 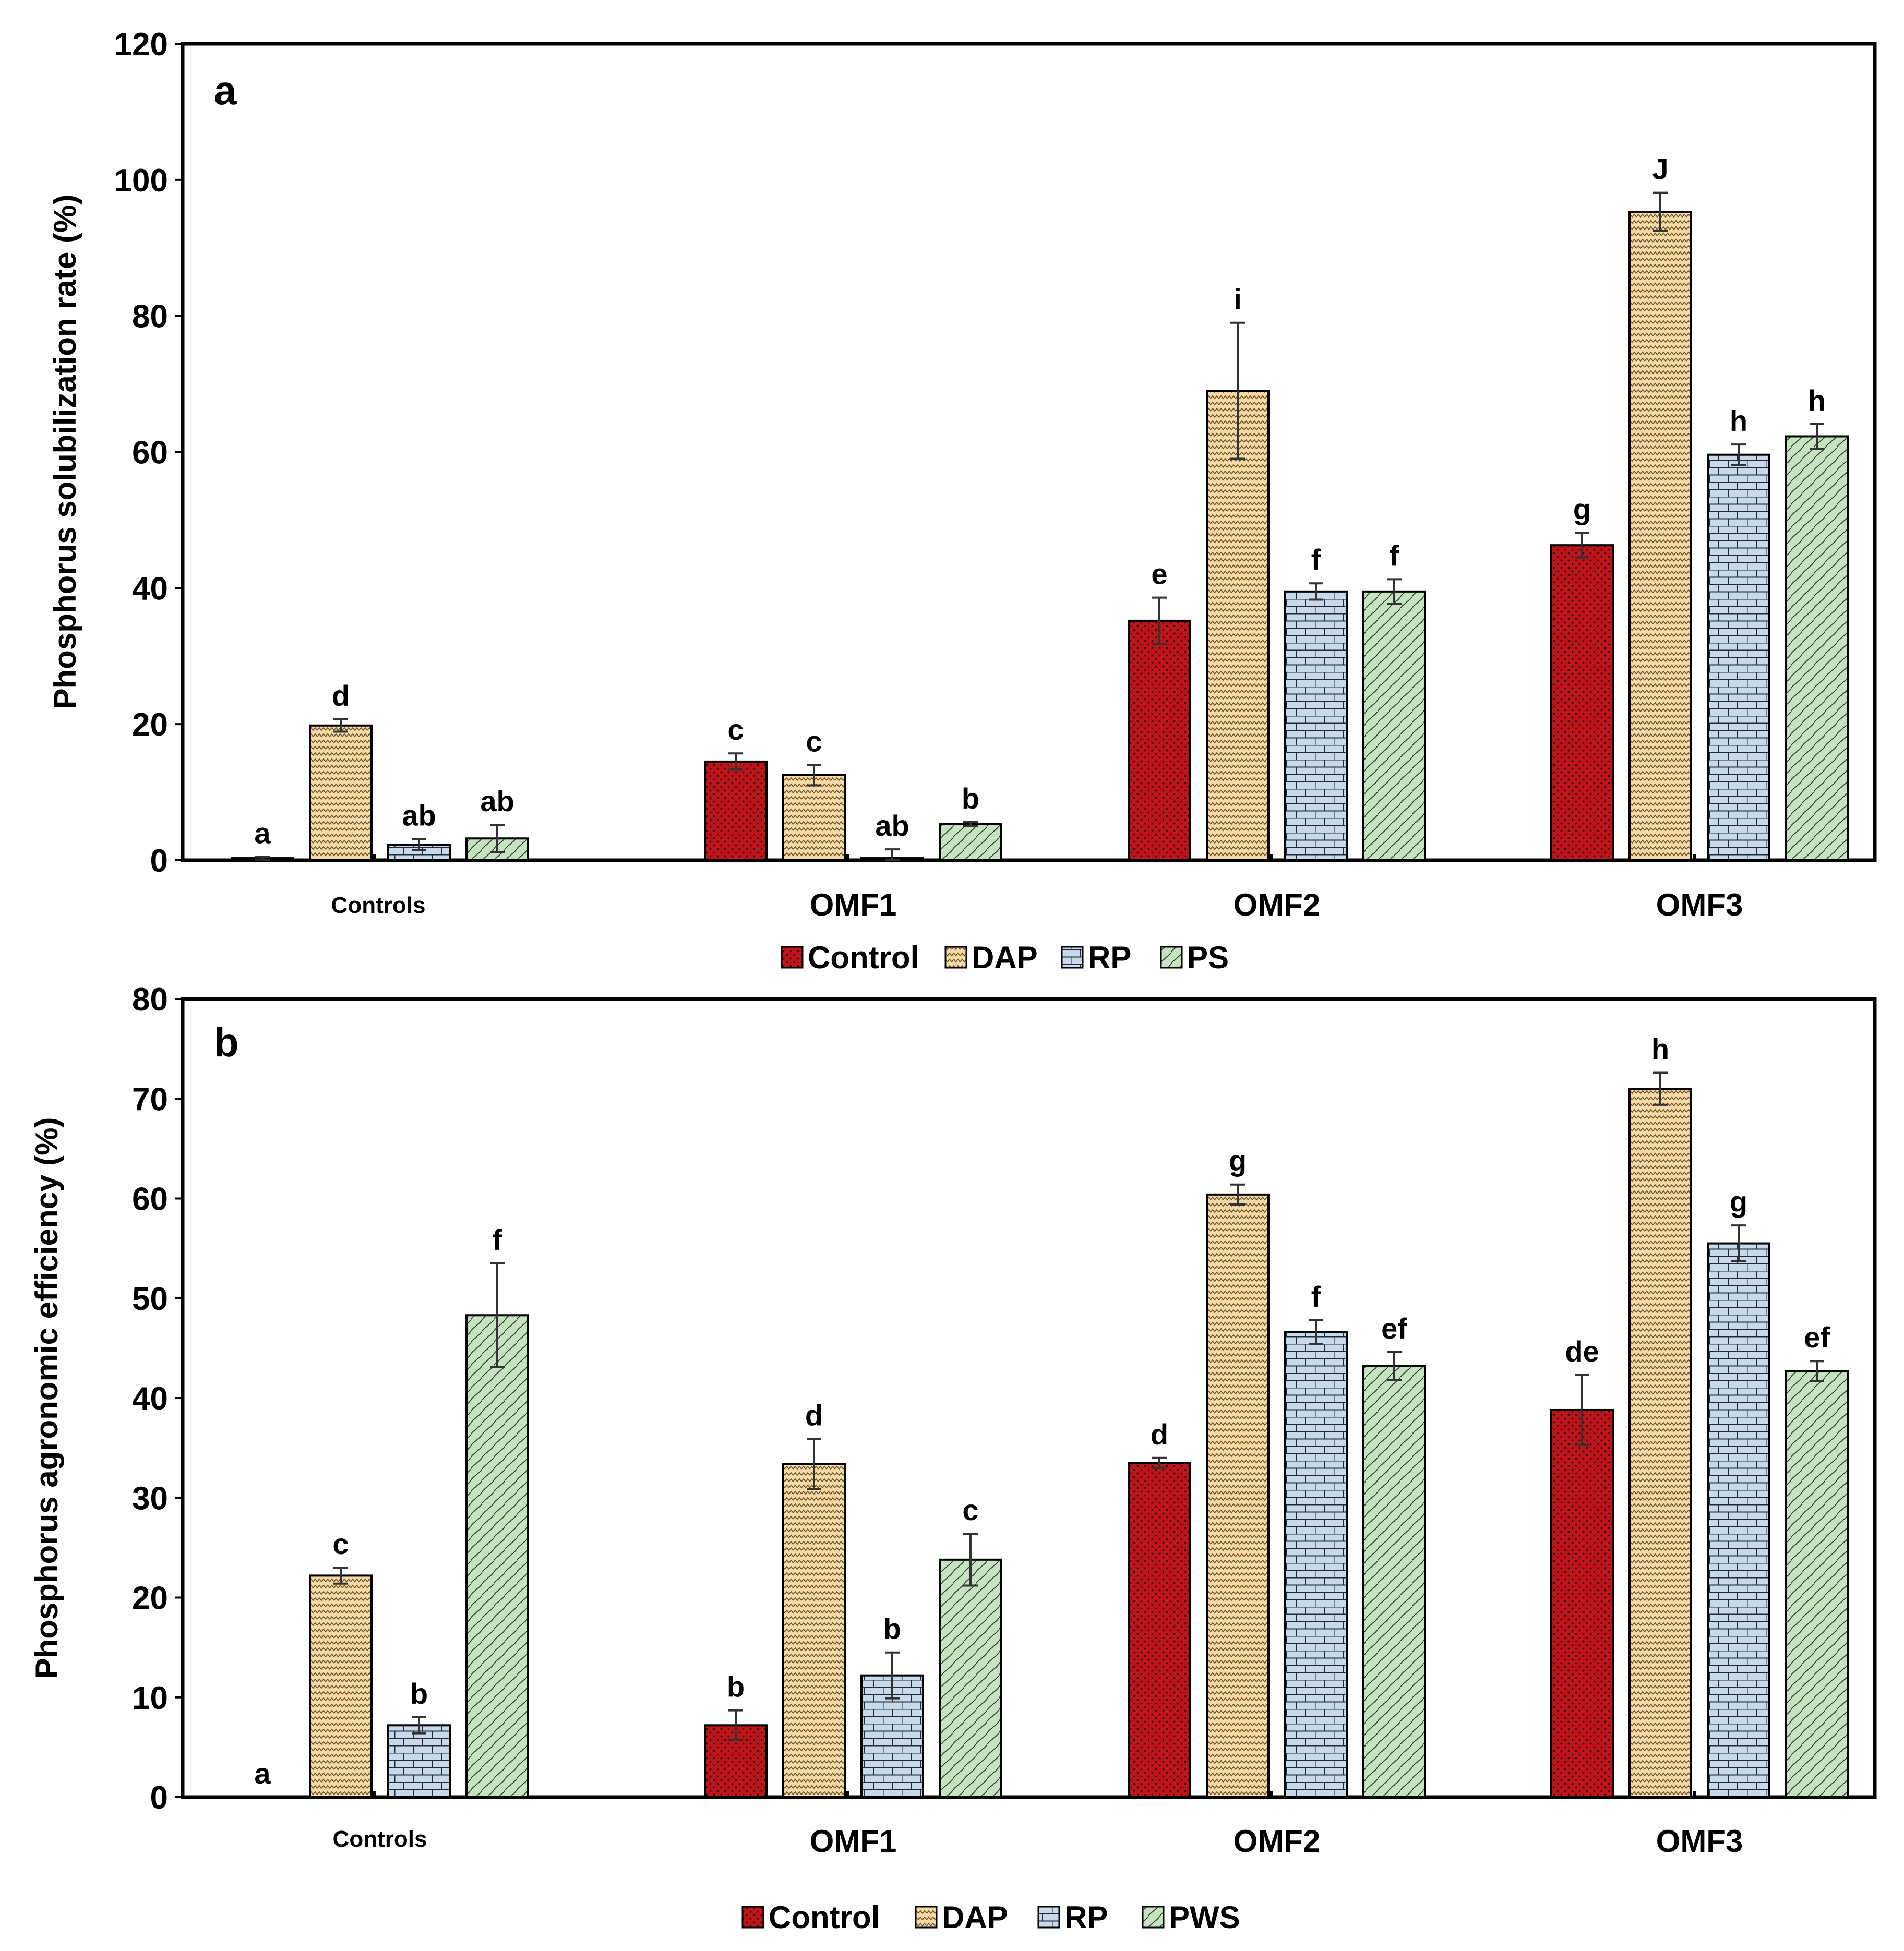 What do you see at coordinates (1153, 1917) in the screenshot?
I see `legend-swatch-pws-b` at bounding box center [1153, 1917].